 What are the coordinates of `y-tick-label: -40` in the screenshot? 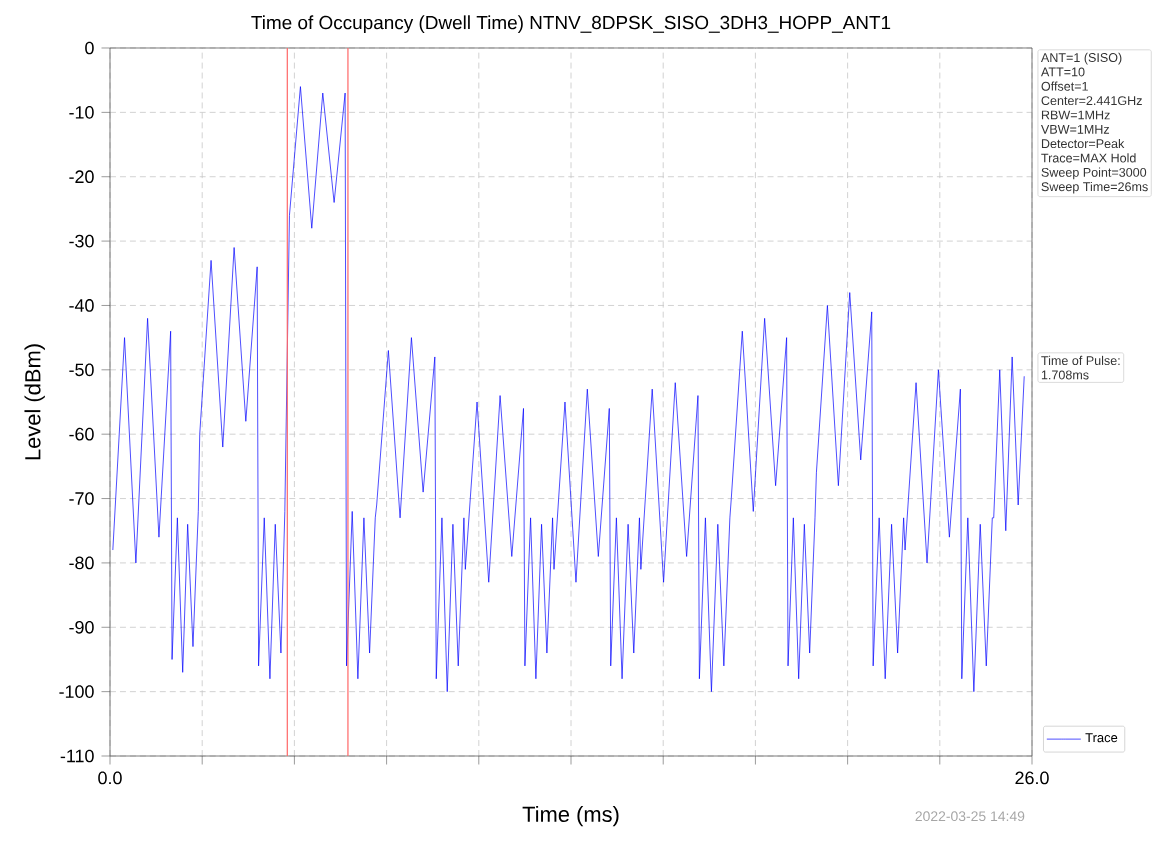 It's located at (81, 305).